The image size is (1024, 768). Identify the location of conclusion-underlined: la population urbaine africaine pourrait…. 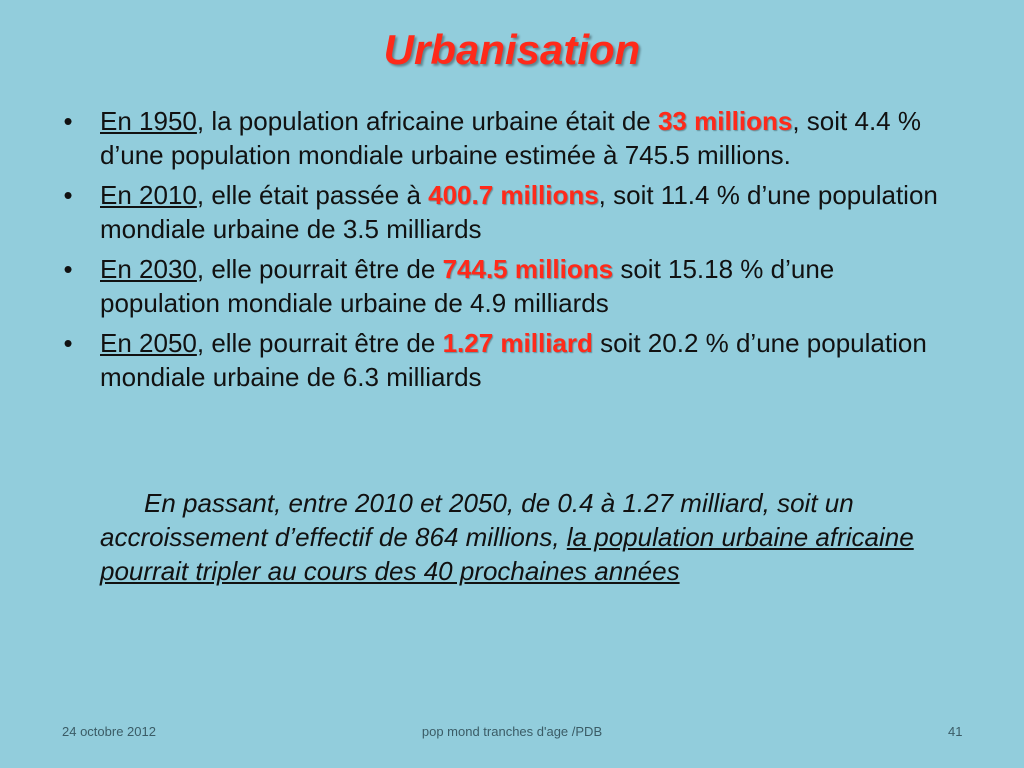
(507, 554).